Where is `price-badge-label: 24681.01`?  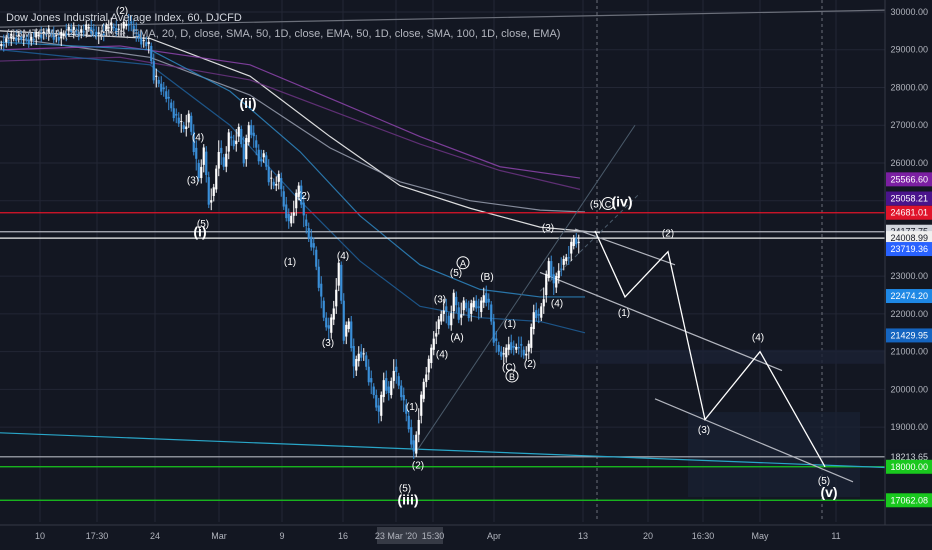
price-badge-label: 24681.01 is located at coordinates (909, 213).